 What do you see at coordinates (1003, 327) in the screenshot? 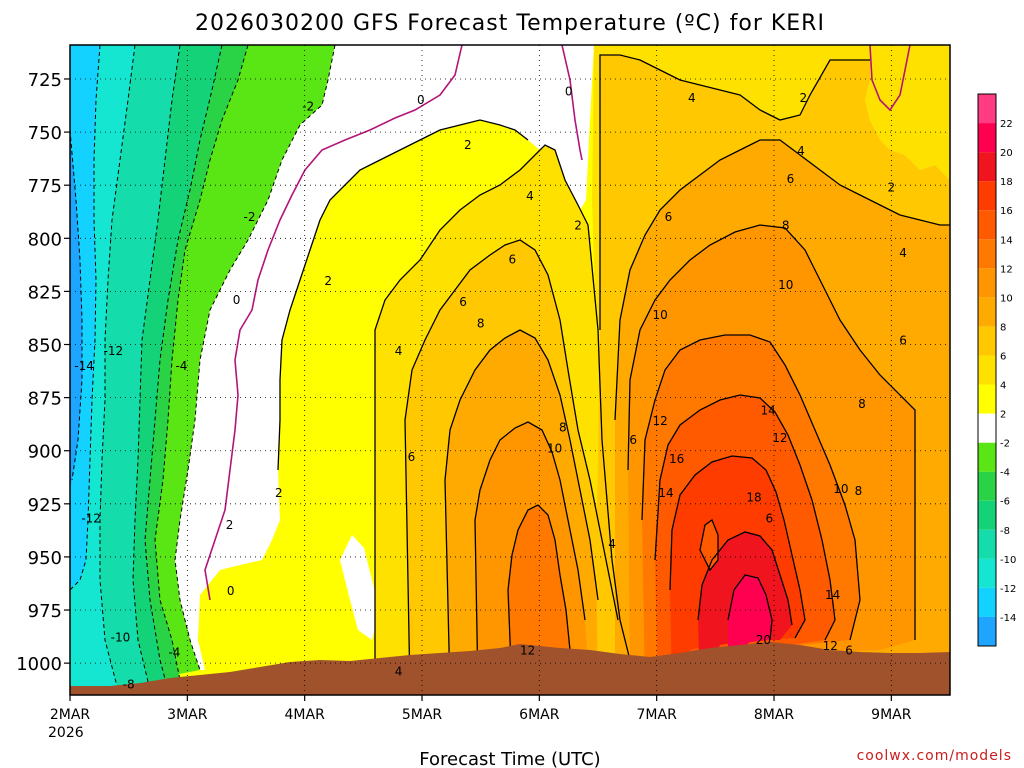
I see `colorbar-tick-label: 8` at bounding box center [1003, 327].